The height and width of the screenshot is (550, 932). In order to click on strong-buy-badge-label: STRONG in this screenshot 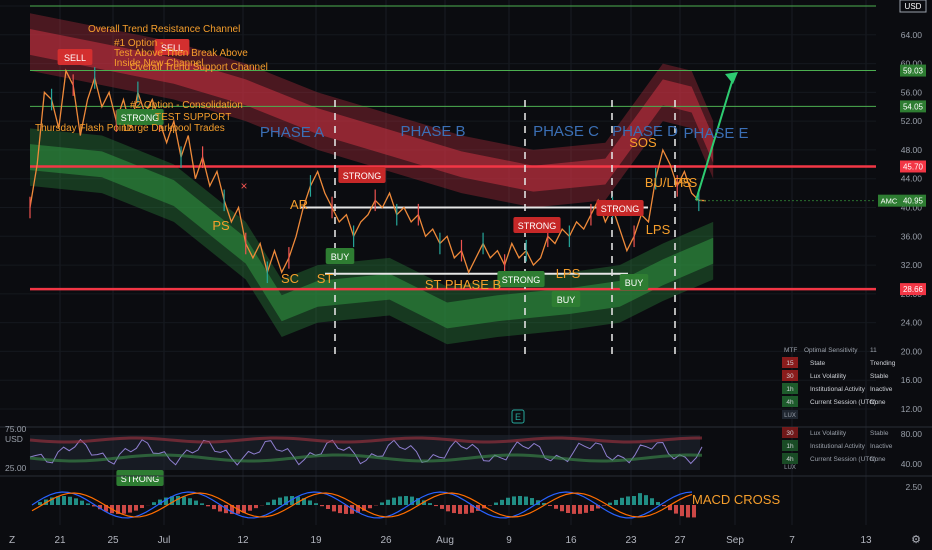, I will do `click(140, 479)`.